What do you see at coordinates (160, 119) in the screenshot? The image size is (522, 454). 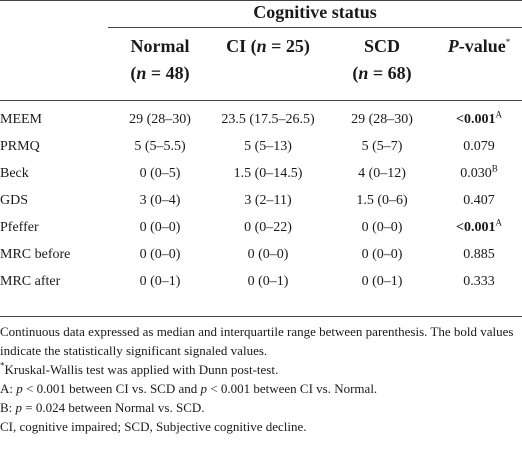 I see `cell-normal: 29 (28–30)` at bounding box center [160, 119].